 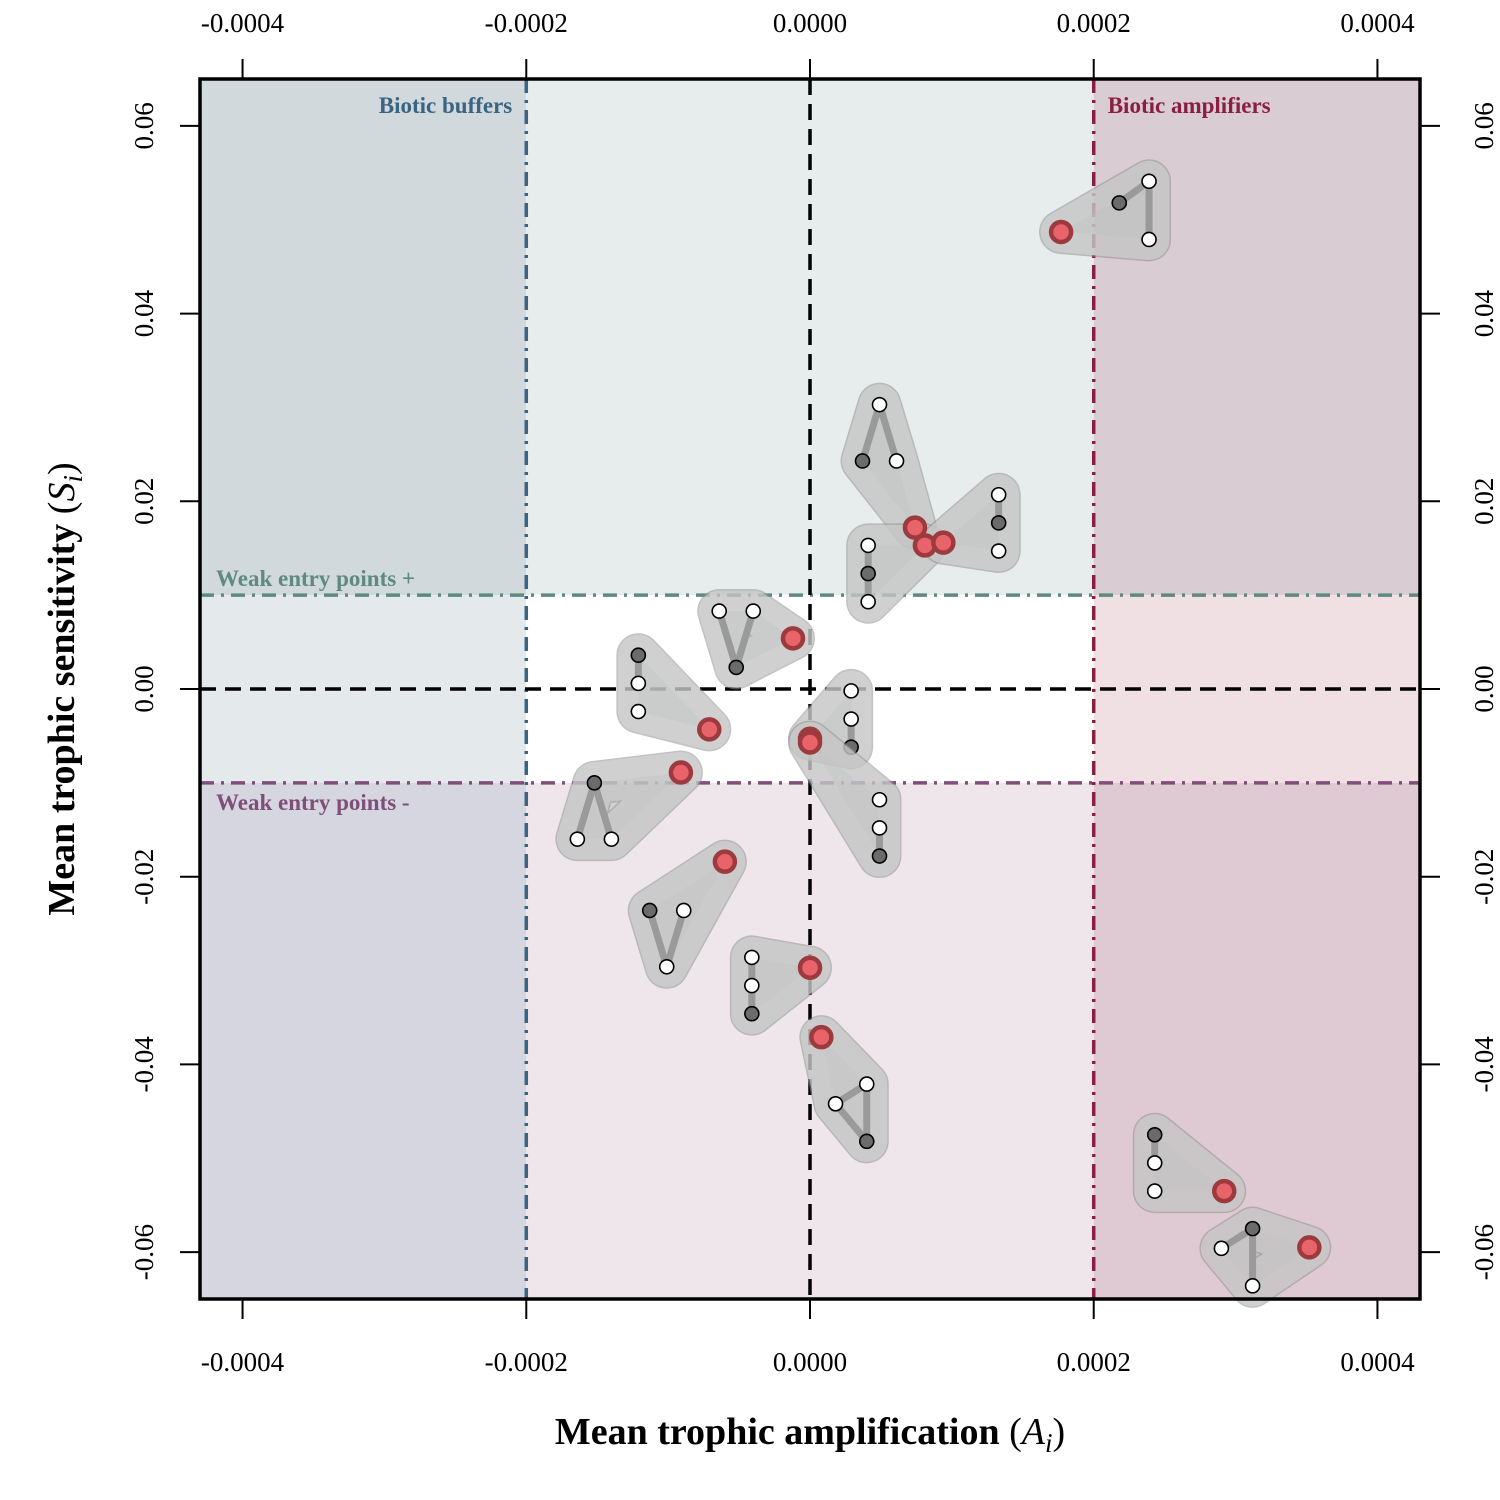 What do you see at coordinates (1049, 1443) in the screenshot?
I see `x-axis-subscript: i` at bounding box center [1049, 1443].